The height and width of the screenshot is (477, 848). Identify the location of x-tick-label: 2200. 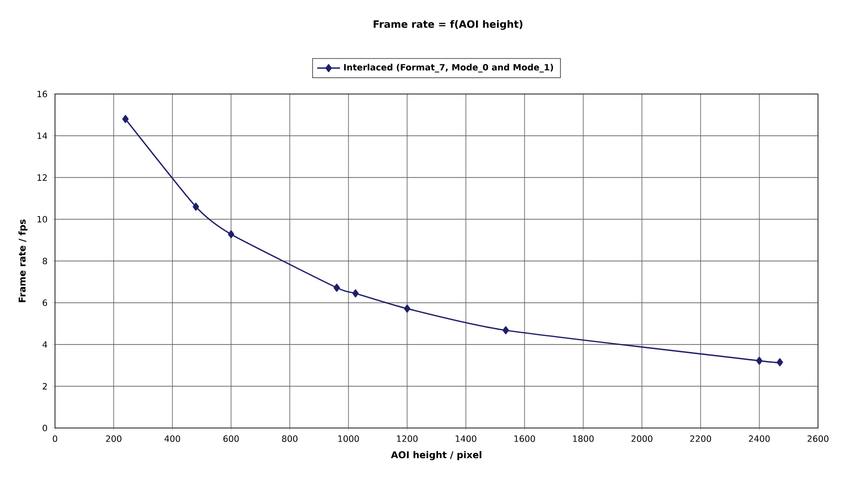
(701, 438).